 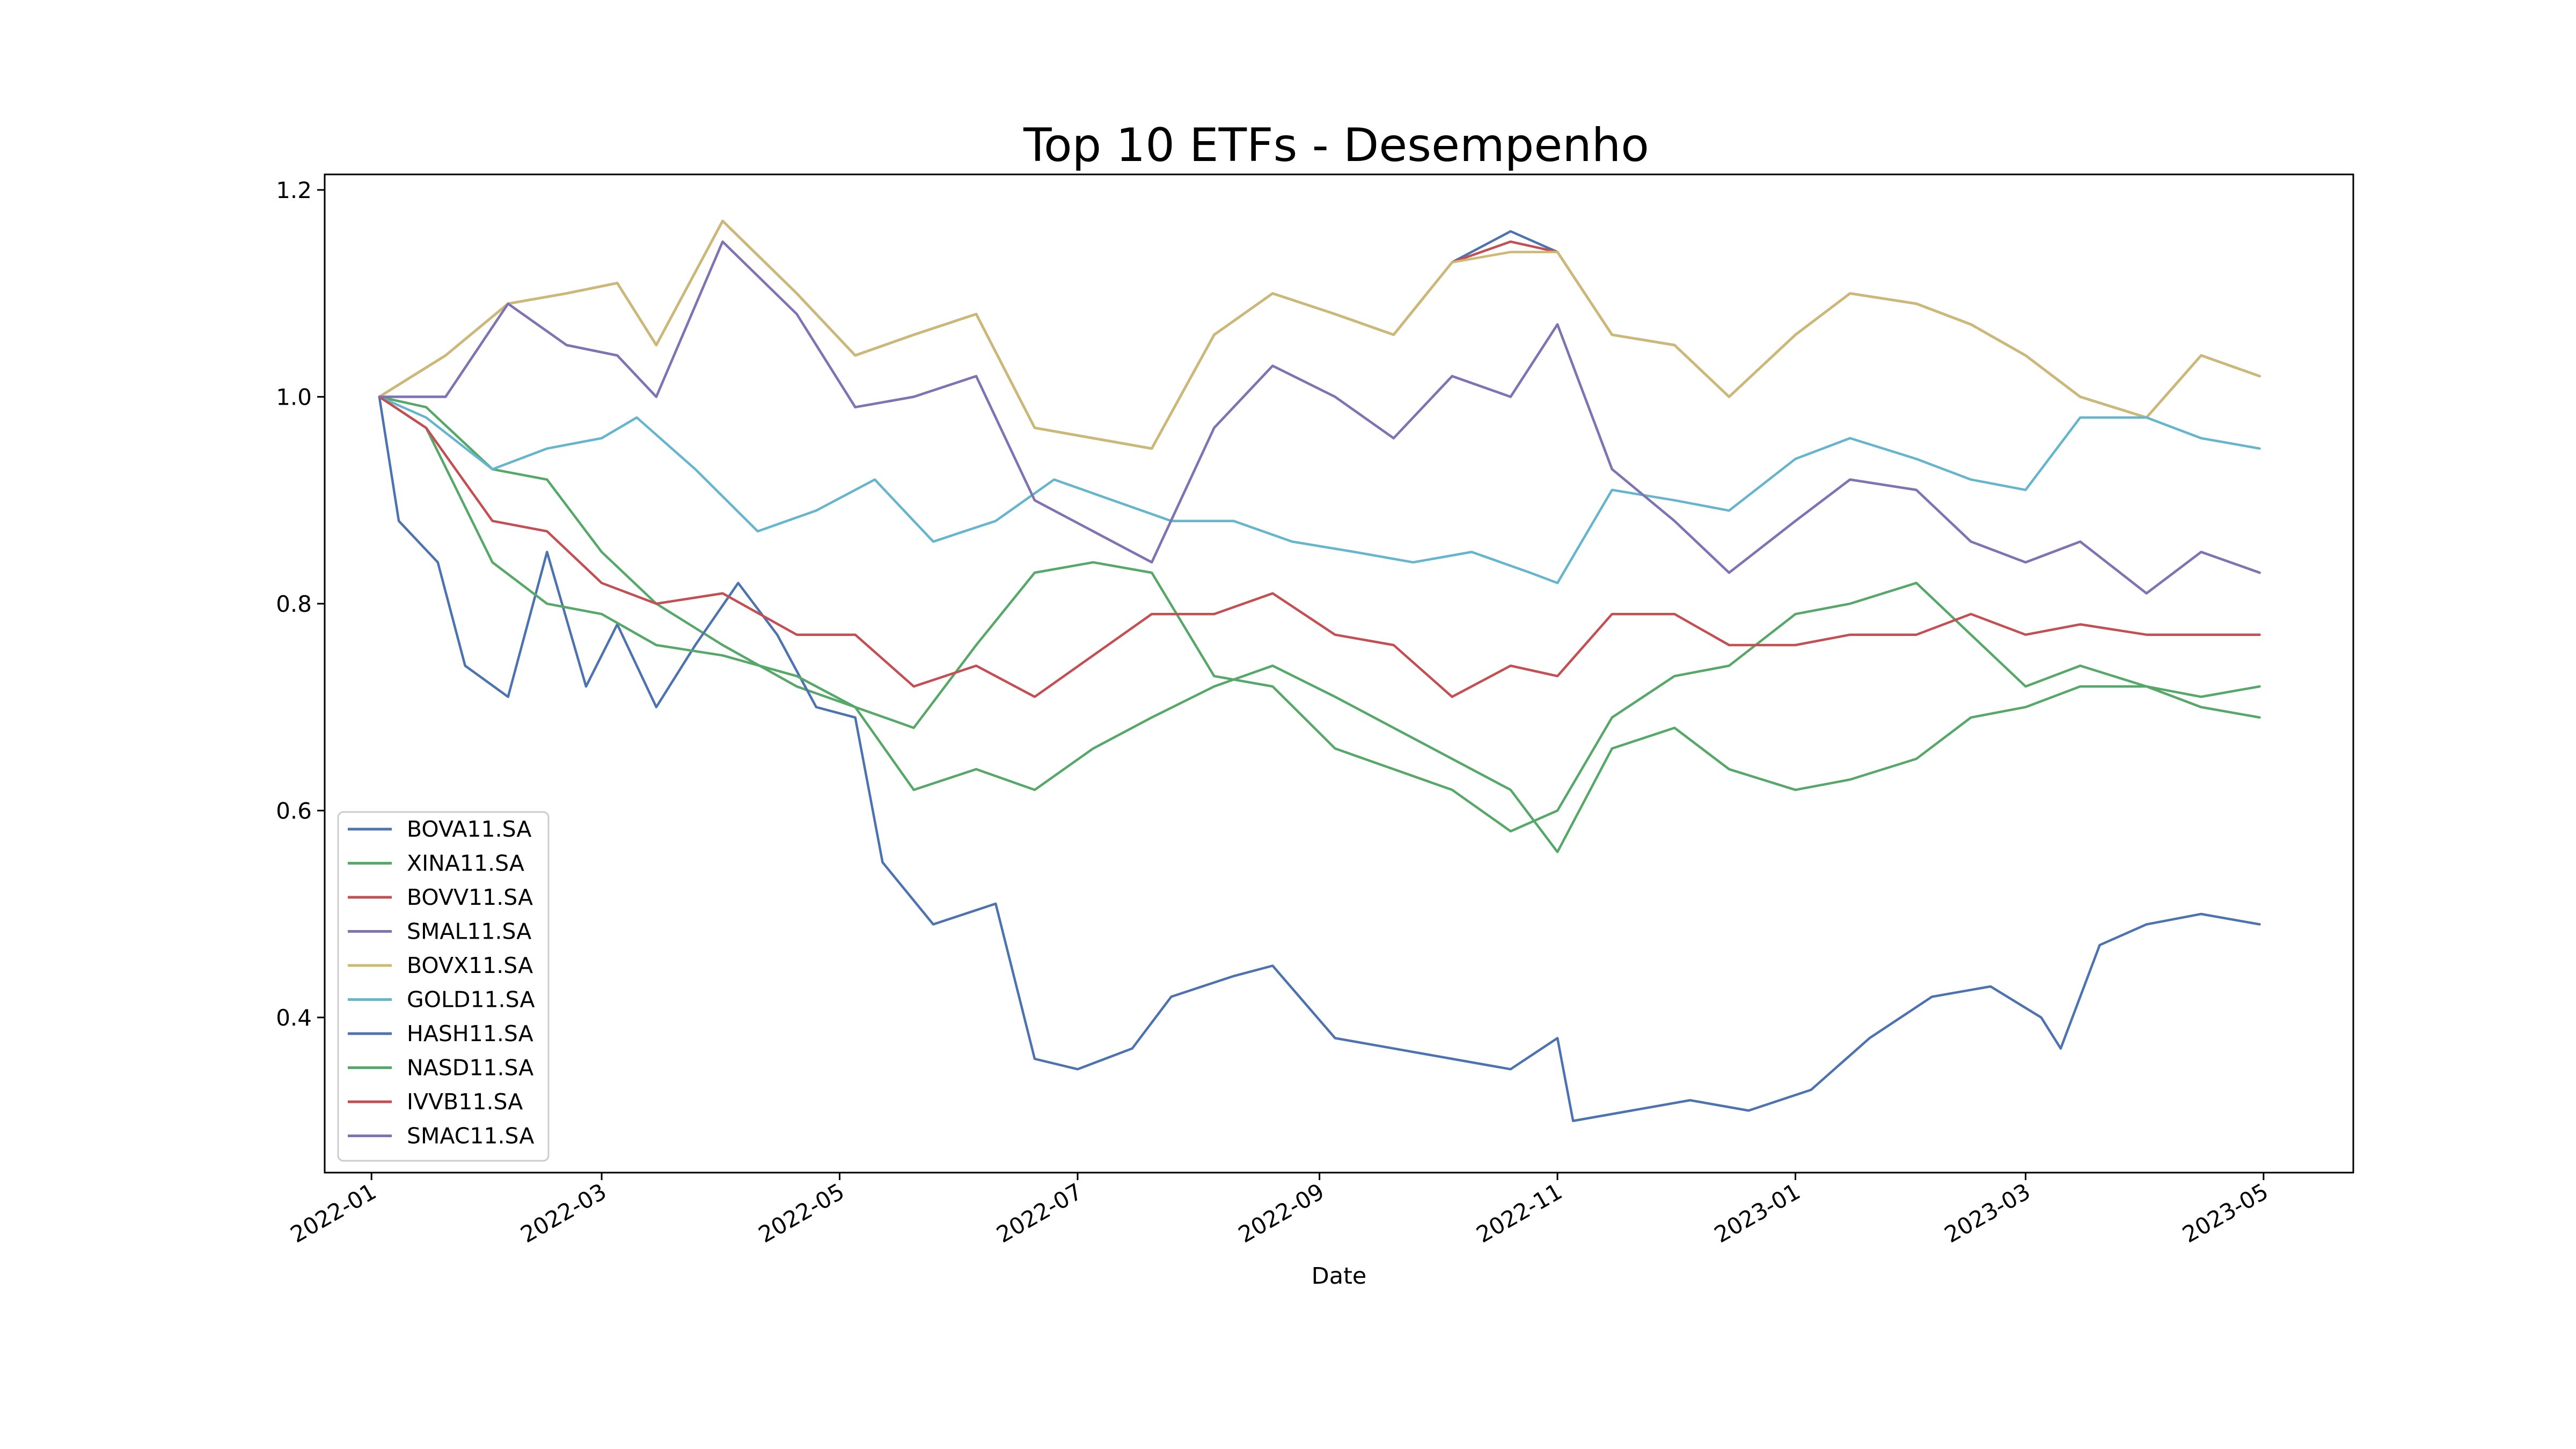 I want to click on legend-label: IVVB11.SA, so click(x=465, y=1102).